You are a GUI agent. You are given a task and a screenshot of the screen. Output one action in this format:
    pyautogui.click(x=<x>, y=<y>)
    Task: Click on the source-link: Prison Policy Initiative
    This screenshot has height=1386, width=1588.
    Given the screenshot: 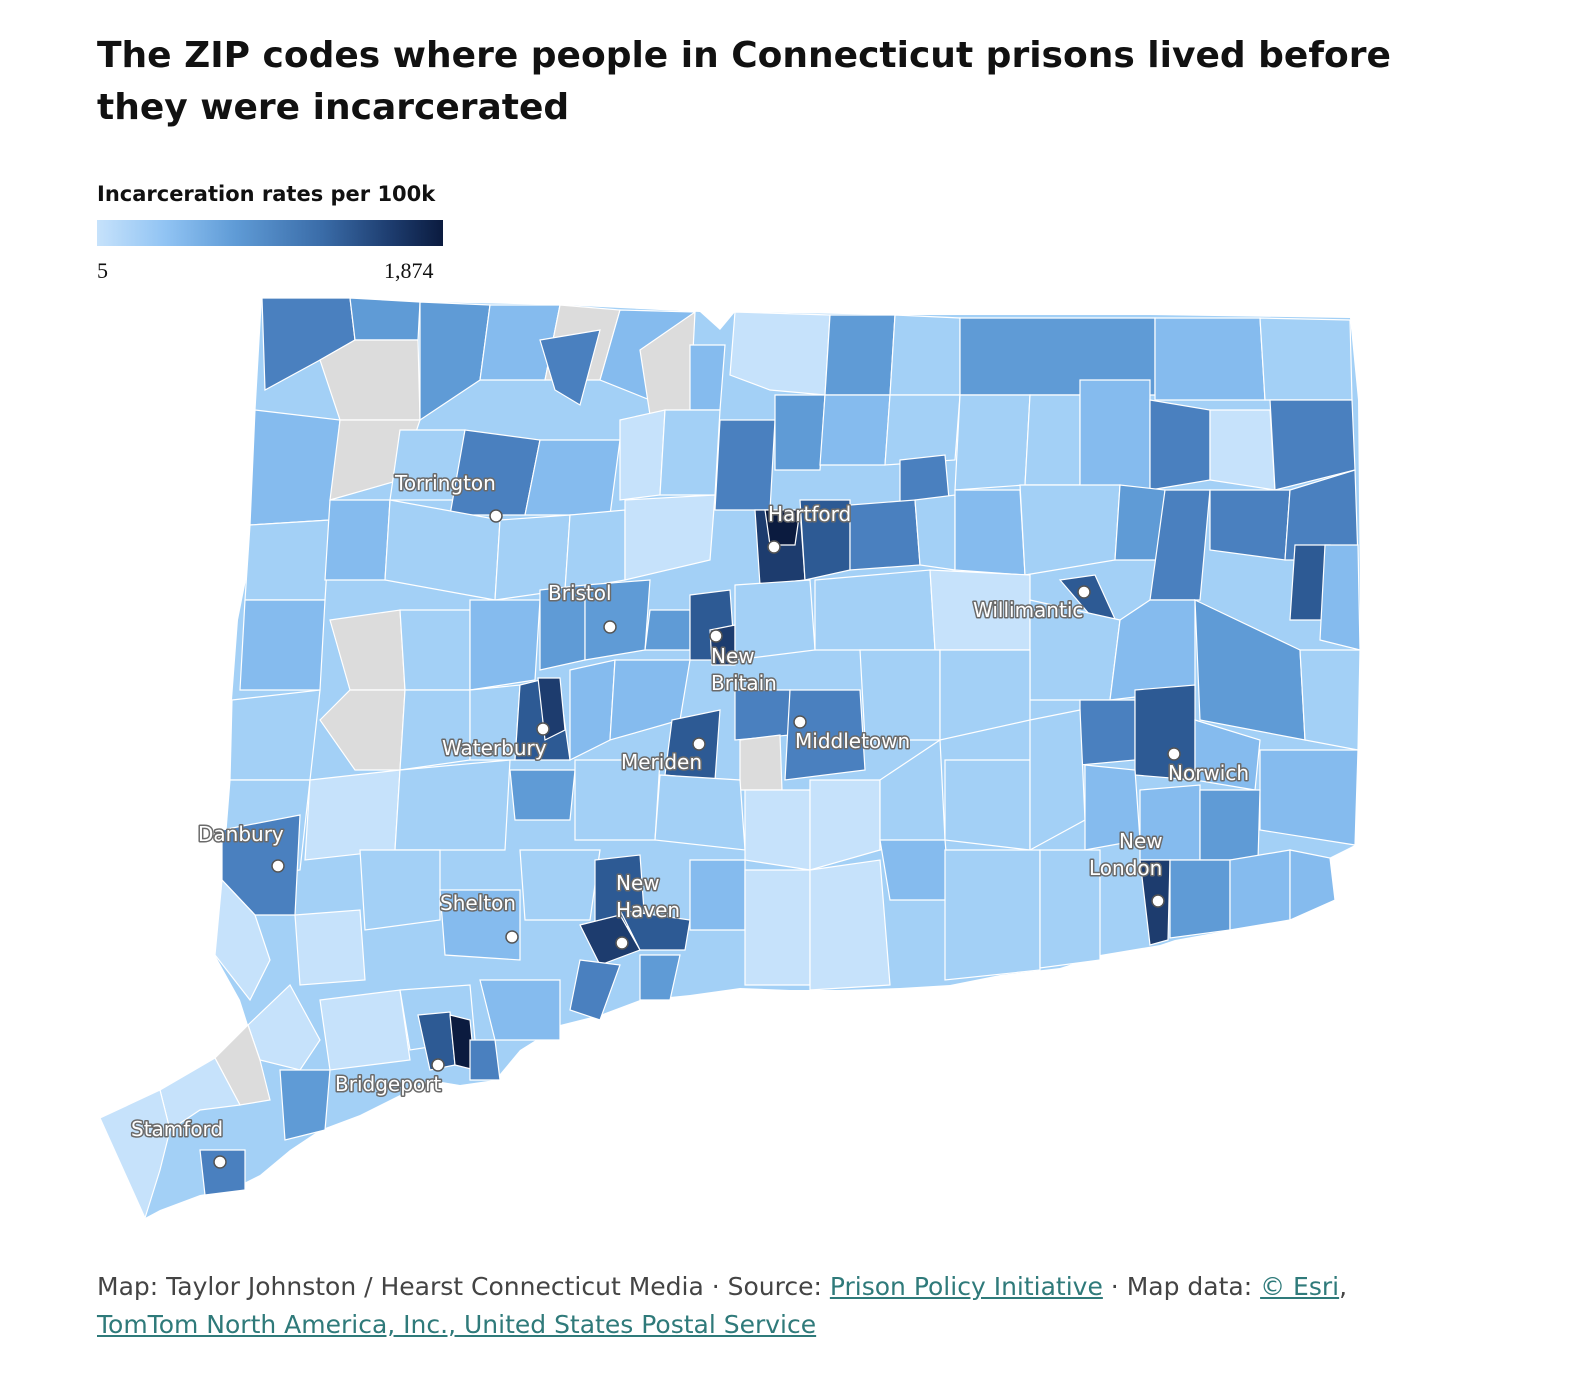 What is the action you would take?
    pyautogui.click(x=966, y=1286)
    